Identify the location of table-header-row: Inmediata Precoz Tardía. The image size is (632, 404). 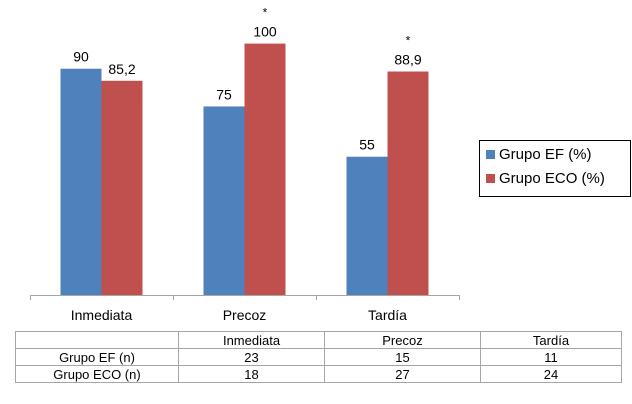
(318, 340).